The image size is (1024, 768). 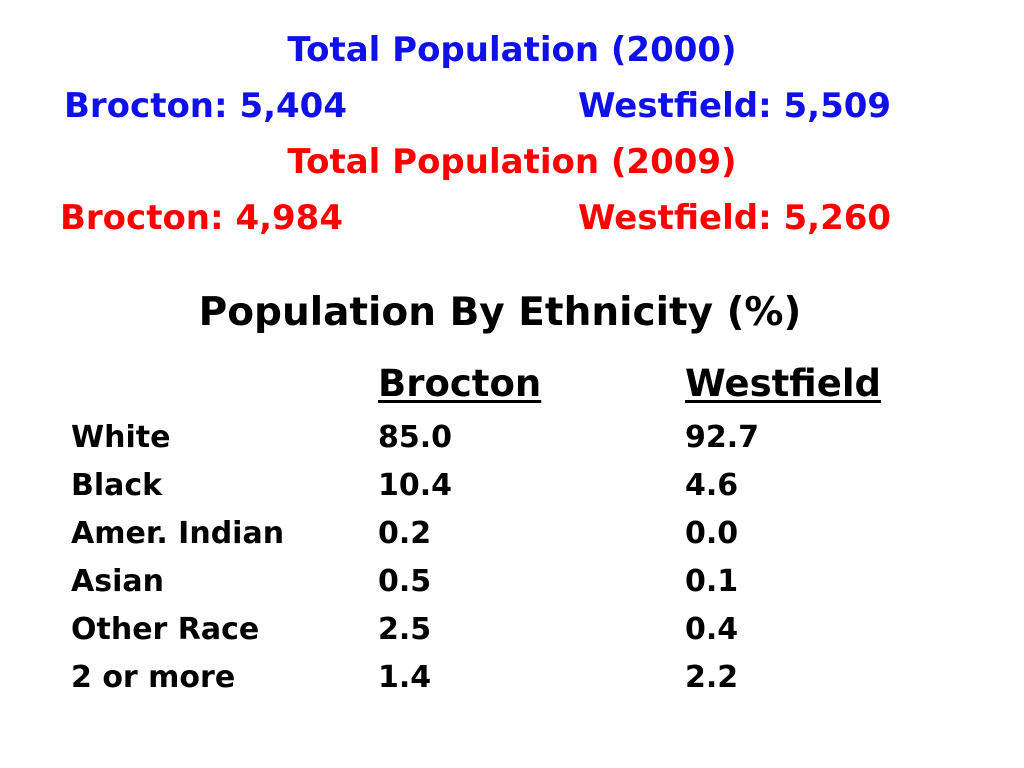 I want to click on ethnicity-row-black: Black 10.4 4.6, so click(x=512, y=490).